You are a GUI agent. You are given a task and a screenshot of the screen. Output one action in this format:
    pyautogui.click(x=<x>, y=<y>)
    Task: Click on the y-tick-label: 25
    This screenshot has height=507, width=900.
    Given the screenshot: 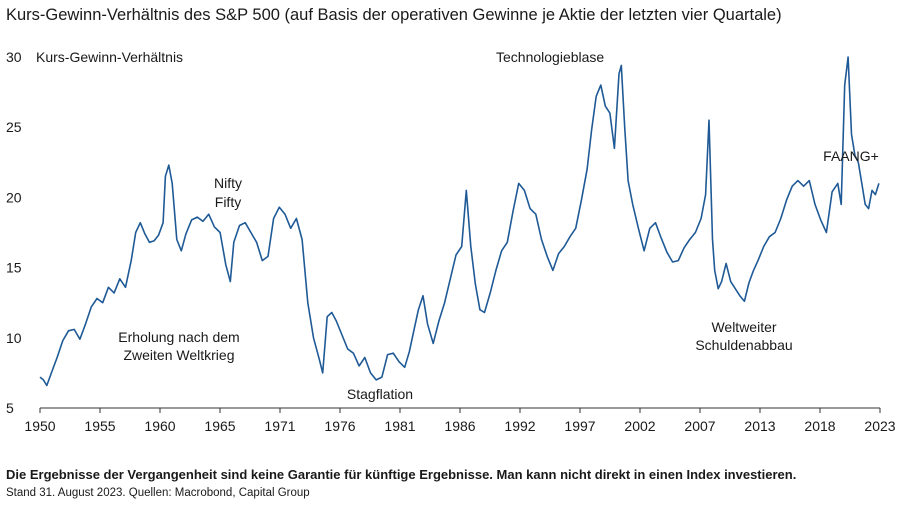 What is the action you would take?
    pyautogui.click(x=14, y=127)
    